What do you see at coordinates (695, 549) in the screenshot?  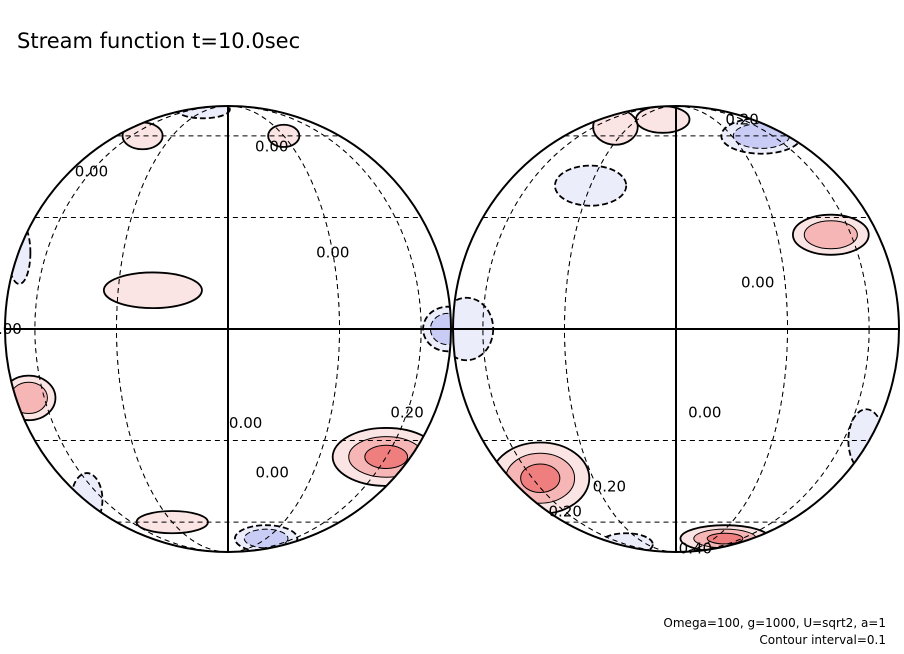 I see `contour-label: 0.40` at bounding box center [695, 549].